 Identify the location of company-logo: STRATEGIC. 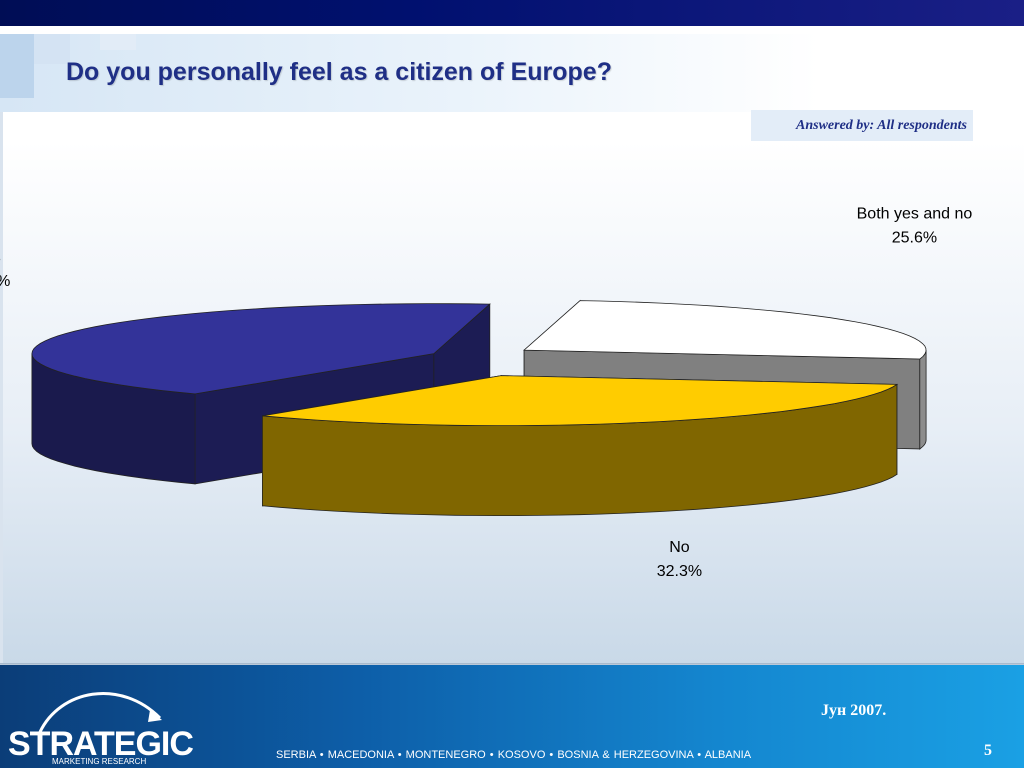
(101, 744).